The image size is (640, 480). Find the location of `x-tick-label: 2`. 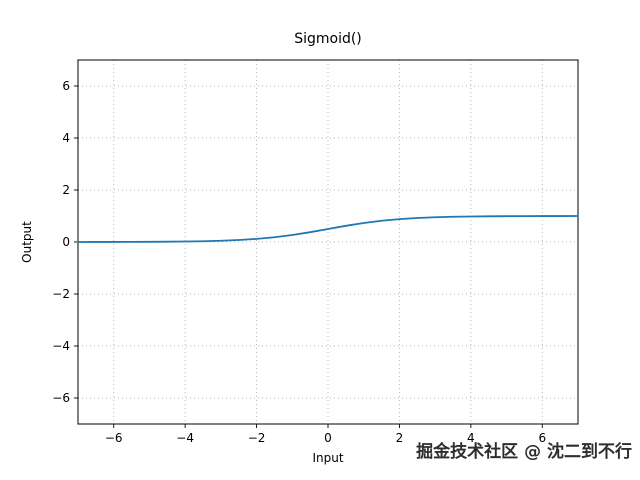

x-tick-label: 2 is located at coordinates (400, 438).